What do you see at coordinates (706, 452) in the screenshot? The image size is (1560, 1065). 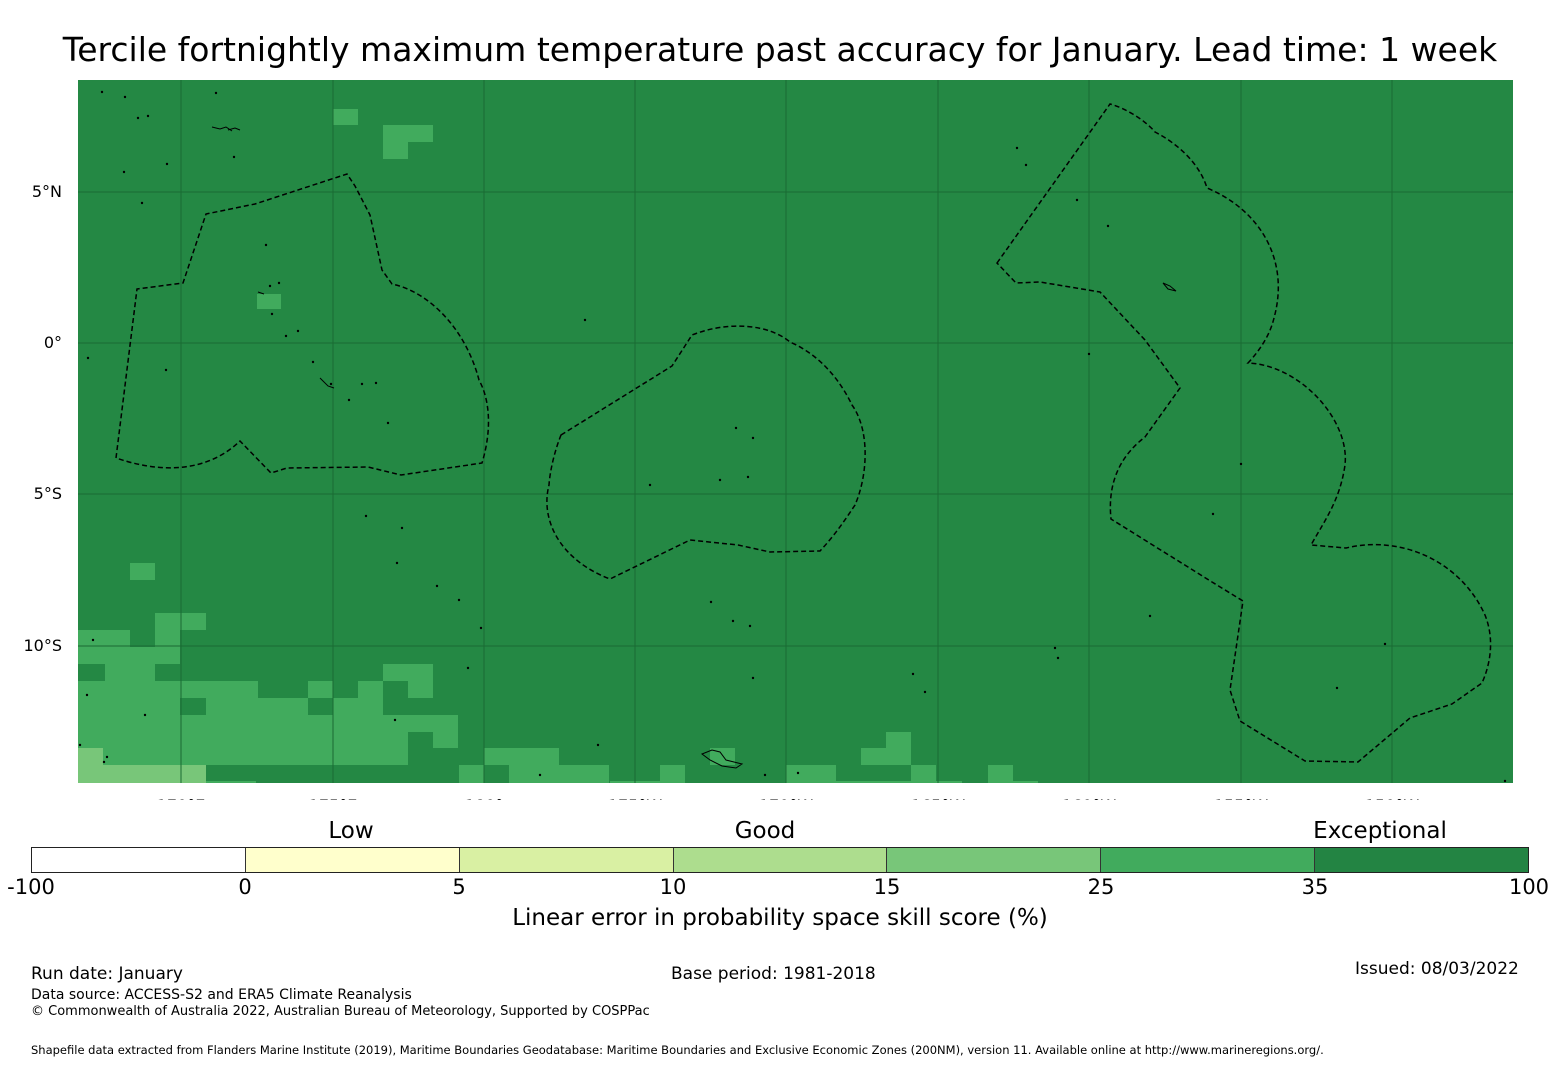 I see `eez-boundary-phoenix` at bounding box center [706, 452].